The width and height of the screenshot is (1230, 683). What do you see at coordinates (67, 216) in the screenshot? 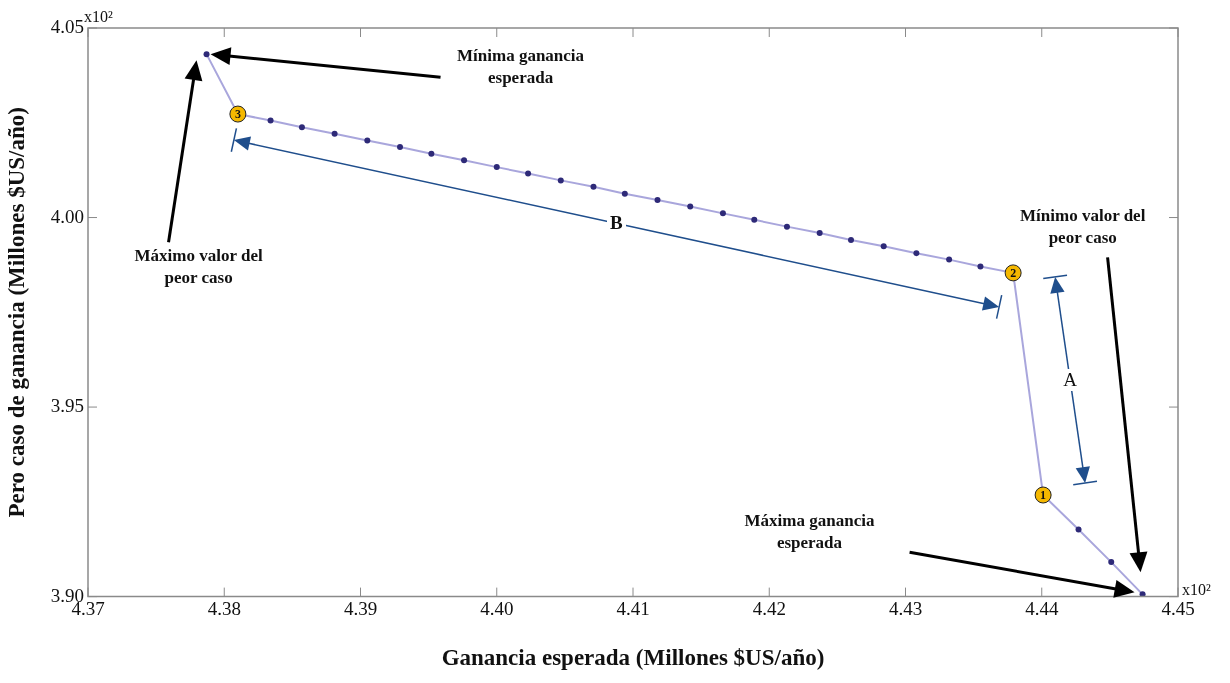
I see `y-tick-label: 4.00` at bounding box center [67, 216].